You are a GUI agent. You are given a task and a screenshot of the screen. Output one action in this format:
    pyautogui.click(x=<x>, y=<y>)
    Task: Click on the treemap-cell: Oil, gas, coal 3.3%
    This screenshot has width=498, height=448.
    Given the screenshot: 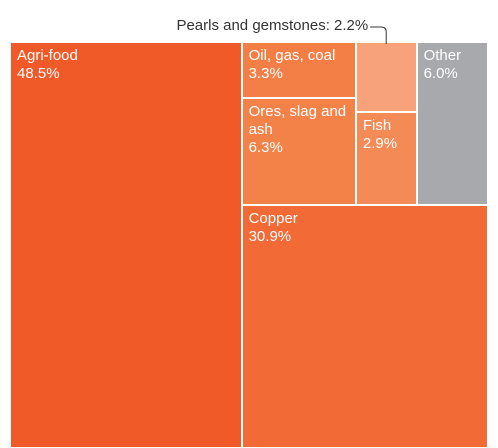 What is the action you would take?
    pyautogui.click(x=298, y=70)
    